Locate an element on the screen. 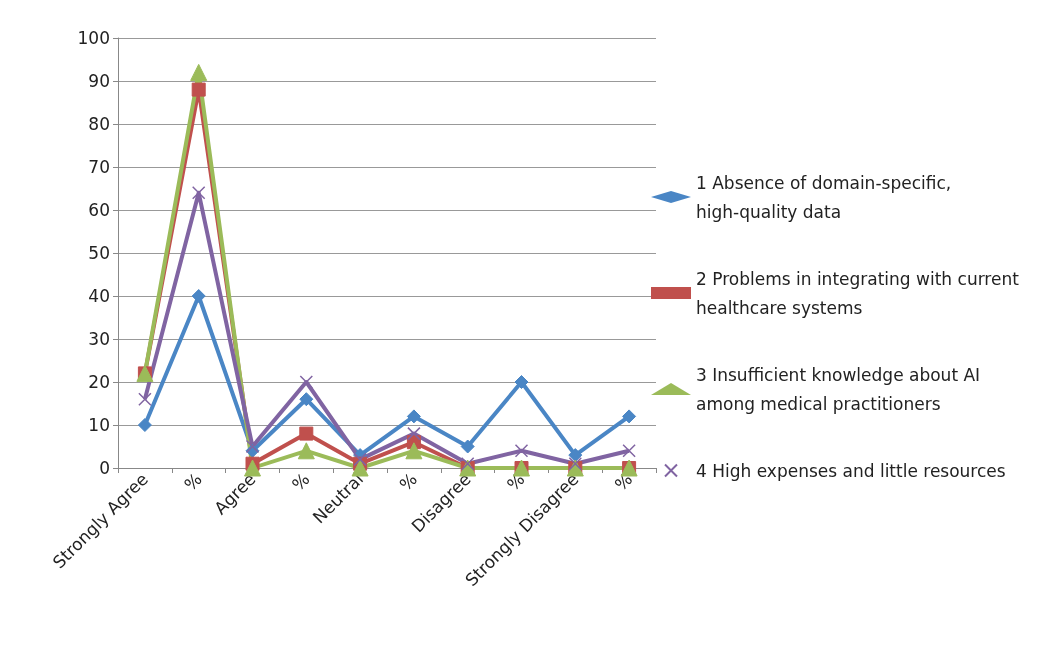 The height and width of the screenshot is (653, 1046). y-tick-label: 80 is located at coordinates (99, 124).